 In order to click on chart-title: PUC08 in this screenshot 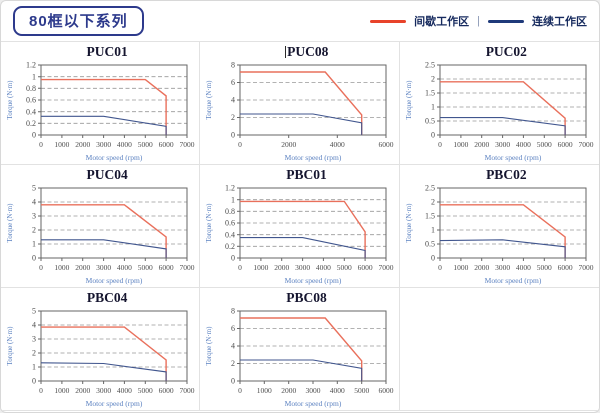, I will do `click(306, 52)`.